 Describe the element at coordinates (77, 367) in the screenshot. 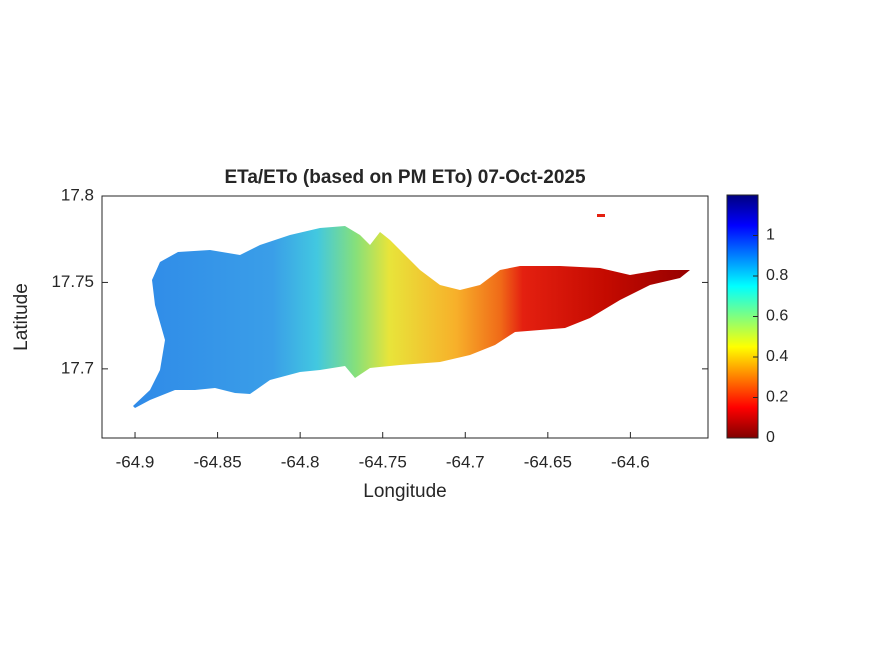

I see `y-tick-label: 17.7` at that location.